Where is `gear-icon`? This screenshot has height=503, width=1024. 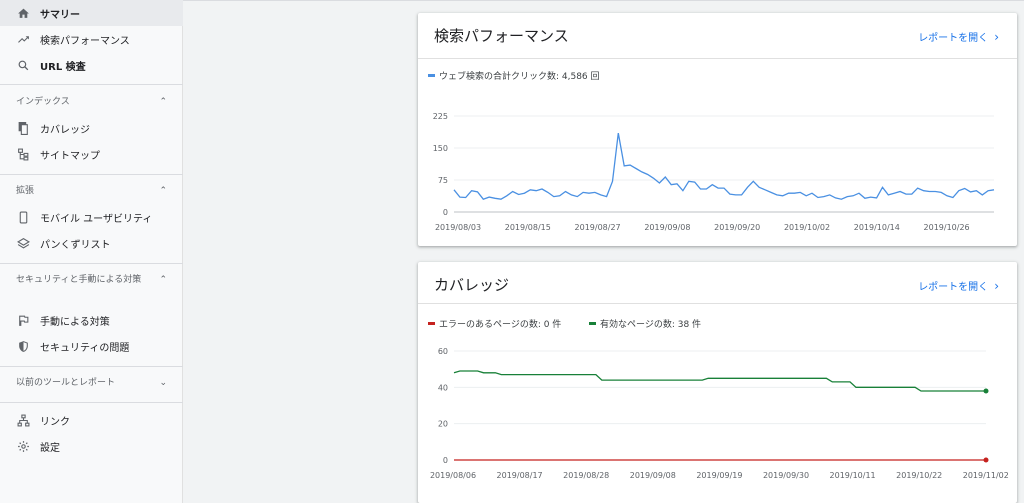 gear-icon is located at coordinates (23, 446).